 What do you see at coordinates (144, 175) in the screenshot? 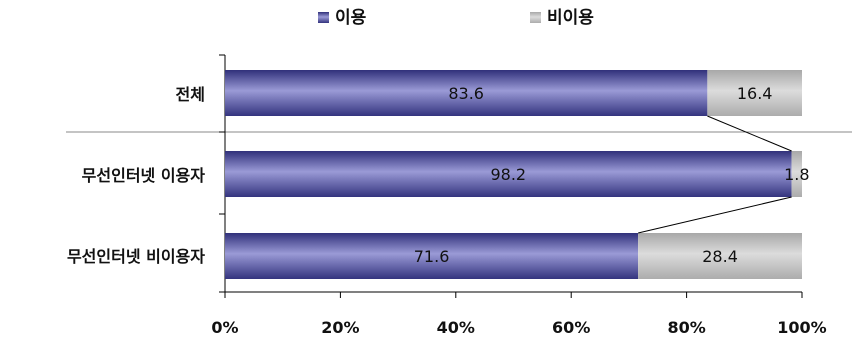
I see `category-label-wireless-user: 무선인터넷 이용자` at bounding box center [144, 175].